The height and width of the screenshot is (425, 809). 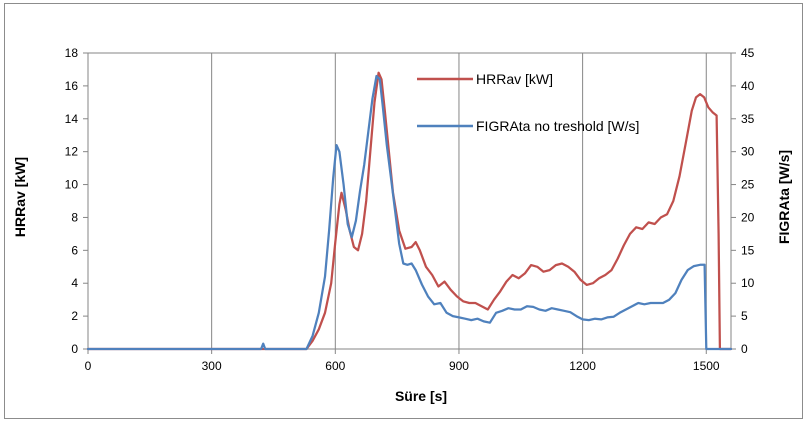 I want to click on y-right-tick-label: 35, so click(x=748, y=119).